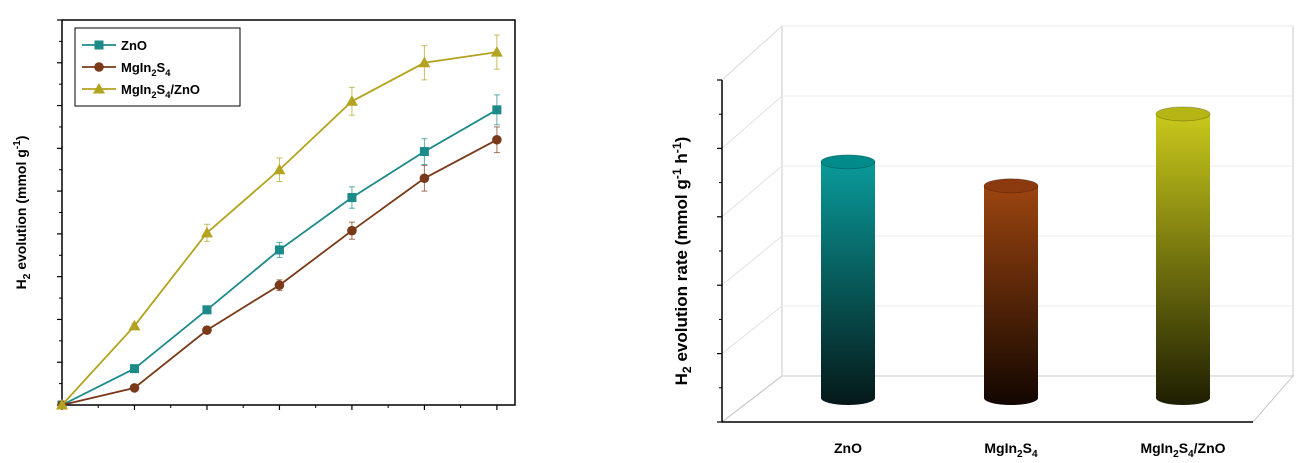  I want to click on legend-label: MgIn2​S4​, so click(146, 69).